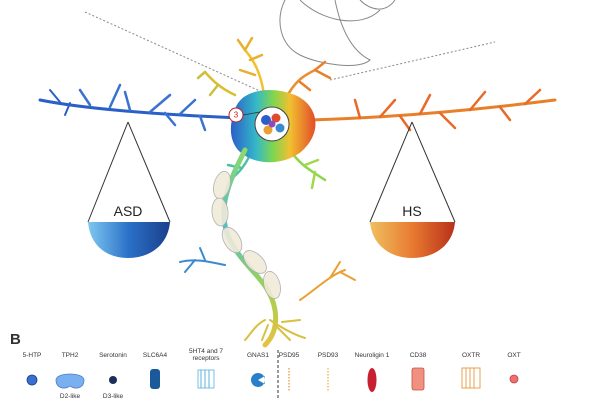 The width and height of the screenshot is (600, 400). I want to click on numbered-badge, so click(244, 115).